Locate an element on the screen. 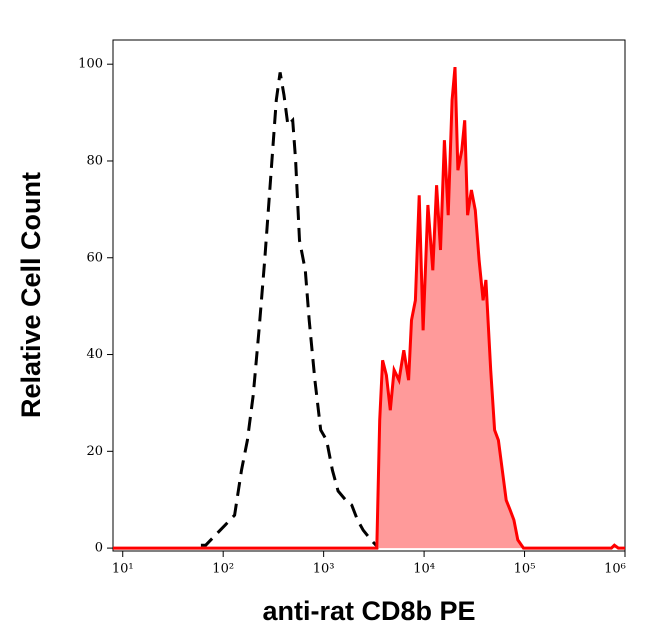 This screenshot has width=646, height=641. y-tick-label: 0 is located at coordinates (99, 548).